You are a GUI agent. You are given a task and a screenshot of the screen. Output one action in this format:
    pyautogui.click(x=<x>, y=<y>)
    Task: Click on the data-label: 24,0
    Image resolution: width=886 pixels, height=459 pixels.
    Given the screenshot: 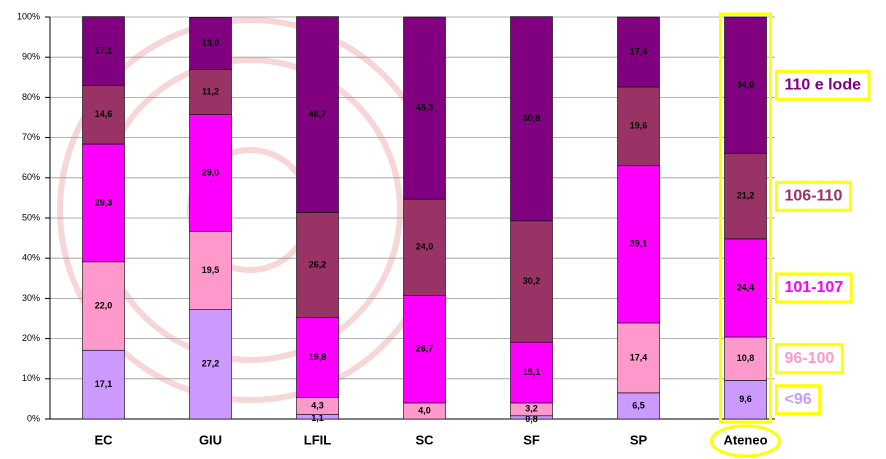 What is the action you would take?
    pyautogui.click(x=425, y=247)
    